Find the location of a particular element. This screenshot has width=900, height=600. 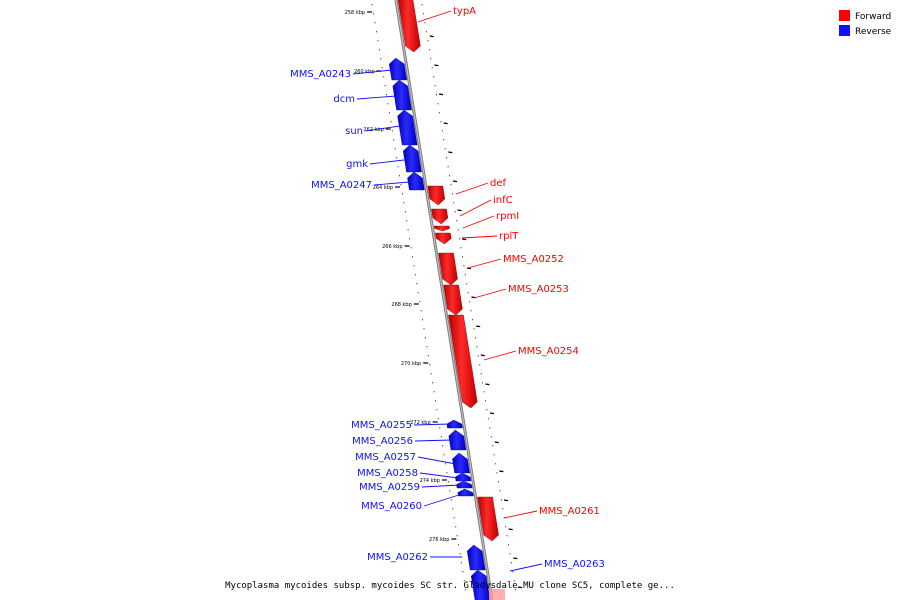

gene-label-mms_a0243: MMS_A0243 is located at coordinates (320, 74).